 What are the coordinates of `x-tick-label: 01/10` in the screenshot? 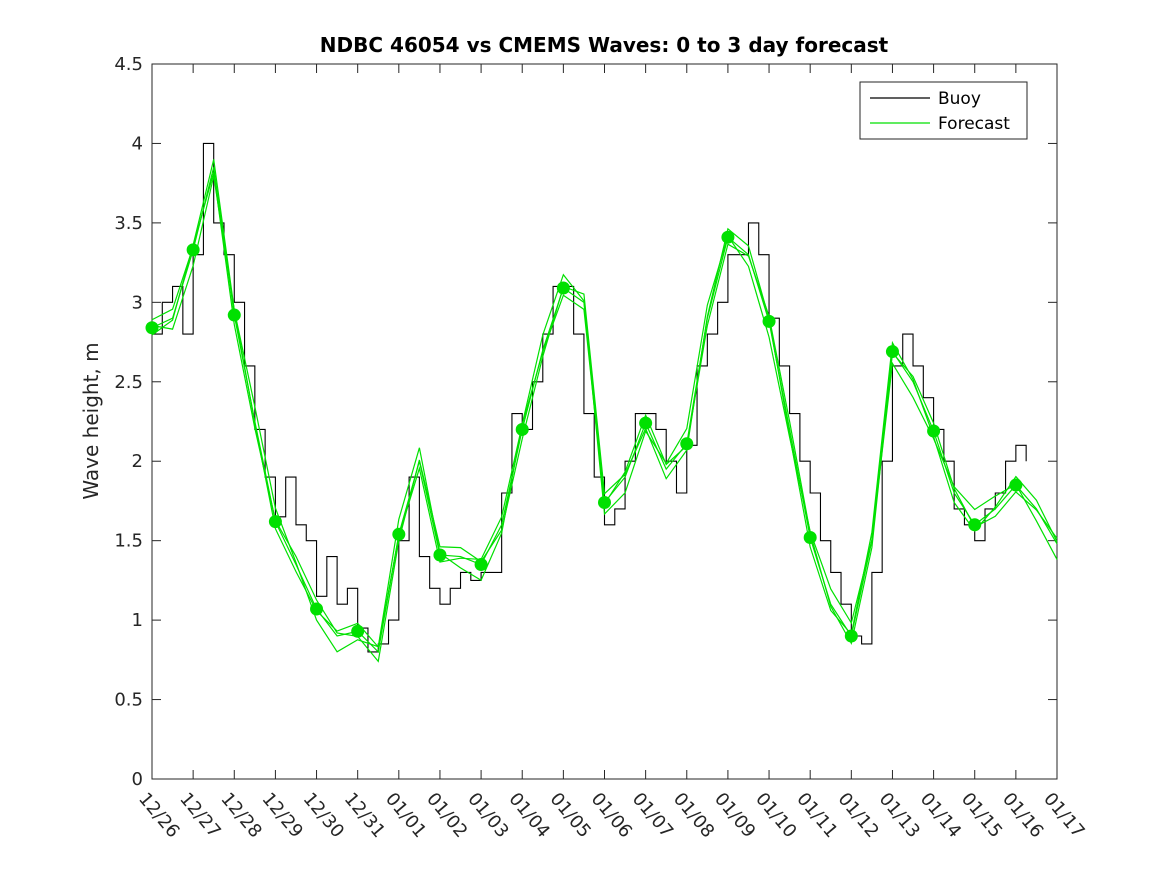 It's located at (775, 815).